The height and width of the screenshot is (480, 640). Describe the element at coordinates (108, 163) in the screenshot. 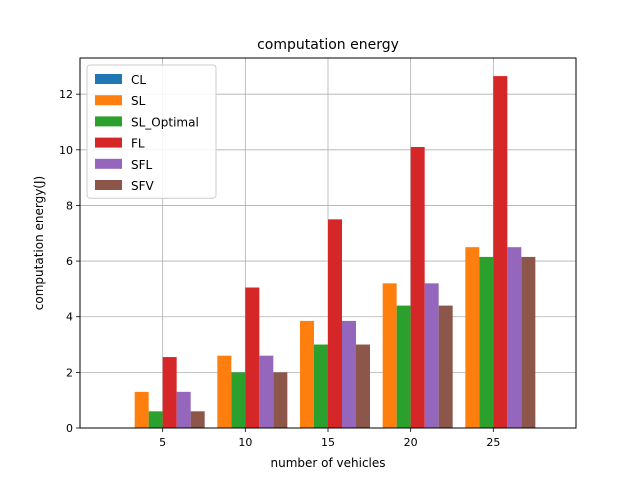

I see `legend-swatch-sfl` at that location.